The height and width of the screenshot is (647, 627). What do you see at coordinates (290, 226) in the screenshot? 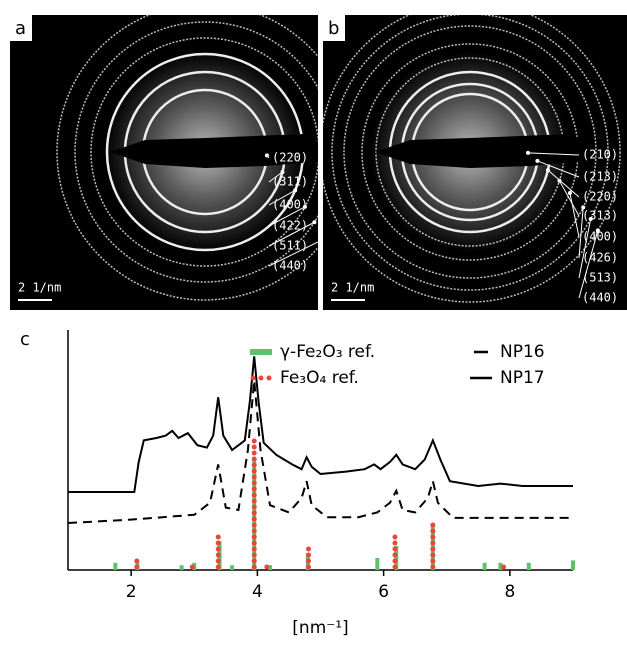
I see `ring-label: (422)` at bounding box center [290, 226].